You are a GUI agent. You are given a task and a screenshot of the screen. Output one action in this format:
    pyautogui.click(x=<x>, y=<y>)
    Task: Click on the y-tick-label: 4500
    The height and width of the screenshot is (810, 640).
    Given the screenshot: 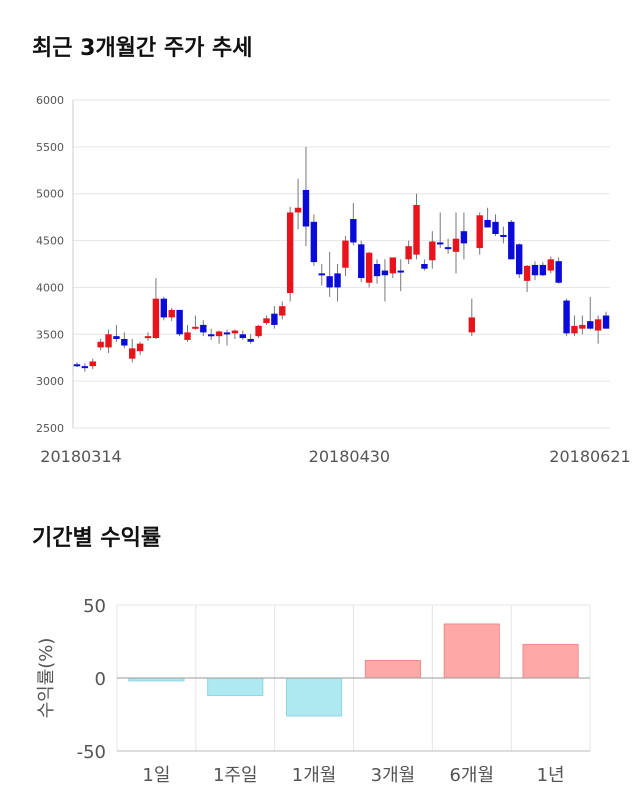 What is the action you would take?
    pyautogui.click(x=50, y=241)
    